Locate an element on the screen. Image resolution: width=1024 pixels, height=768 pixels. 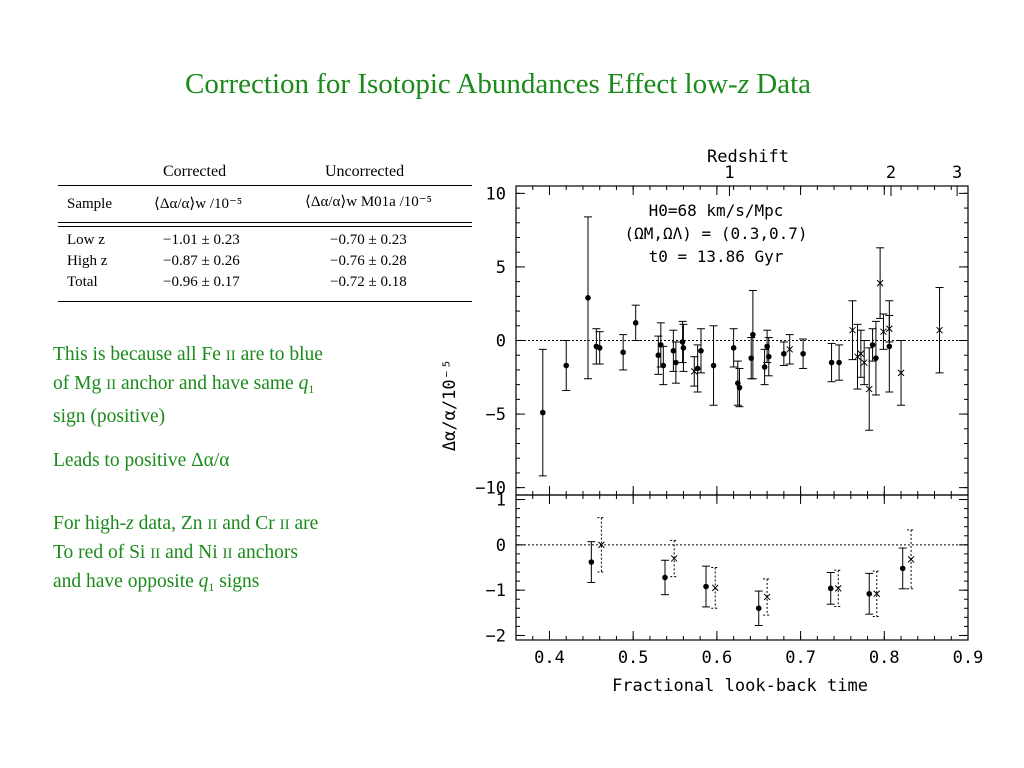
table-top-rule is located at coordinates (265, 185).